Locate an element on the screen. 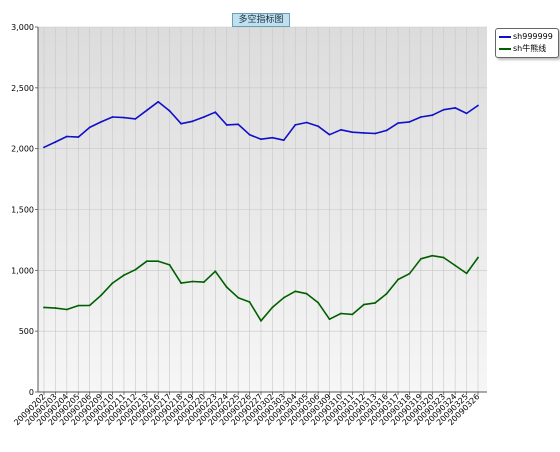 This screenshot has width=560, height=452. legend-label-sh-bull-bear: sh牛熊线 is located at coordinates (530, 48).